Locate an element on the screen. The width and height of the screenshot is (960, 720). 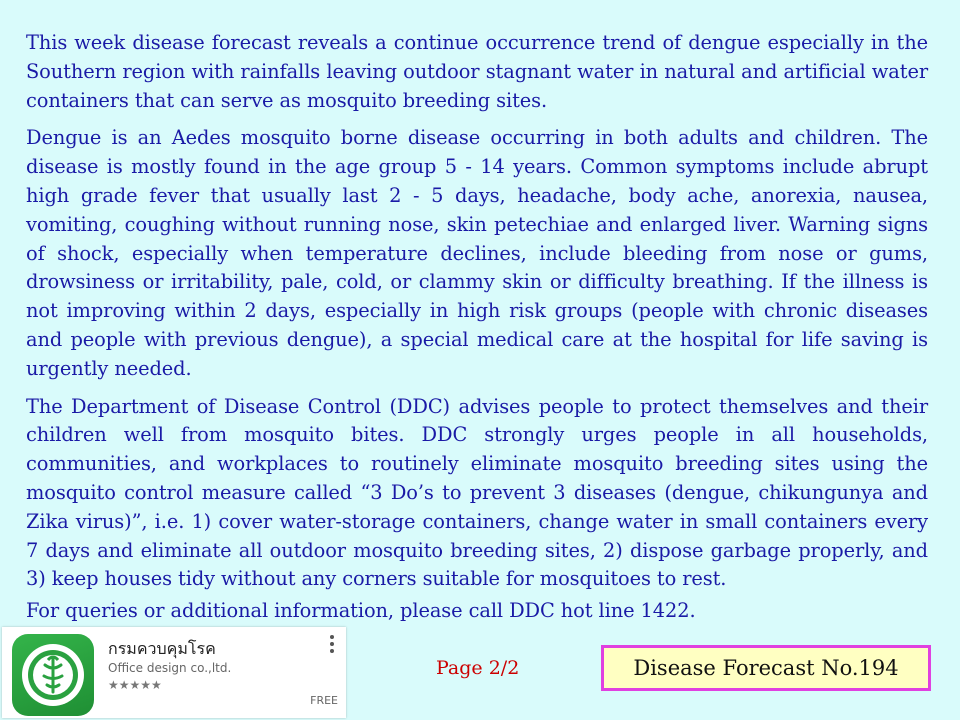
app-price: FREE is located at coordinates (324, 700).